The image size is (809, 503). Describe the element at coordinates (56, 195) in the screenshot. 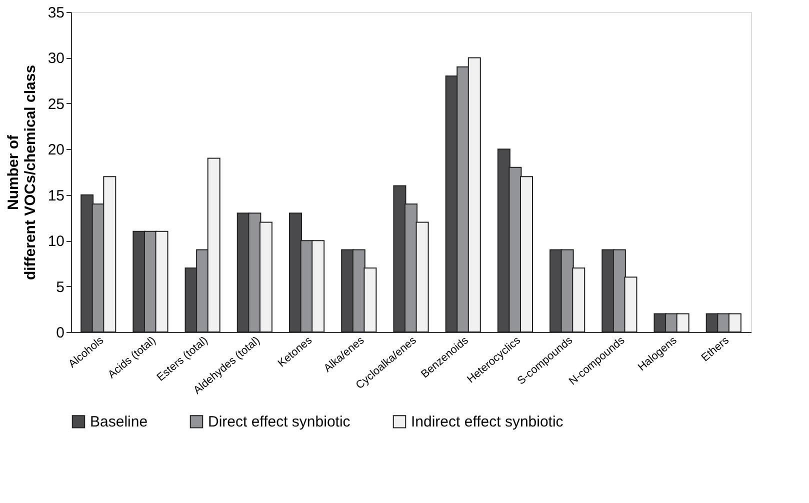

I see `y-tick-label: 15` at that location.